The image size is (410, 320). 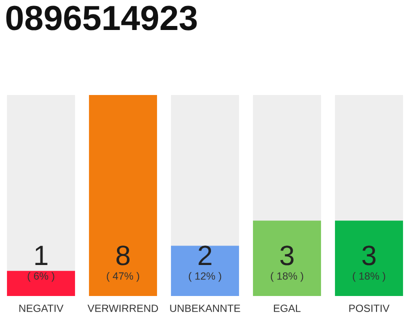 What do you see at coordinates (205, 308) in the screenshot?
I see `x-tick-label: UNBEKANNTE` at bounding box center [205, 308].